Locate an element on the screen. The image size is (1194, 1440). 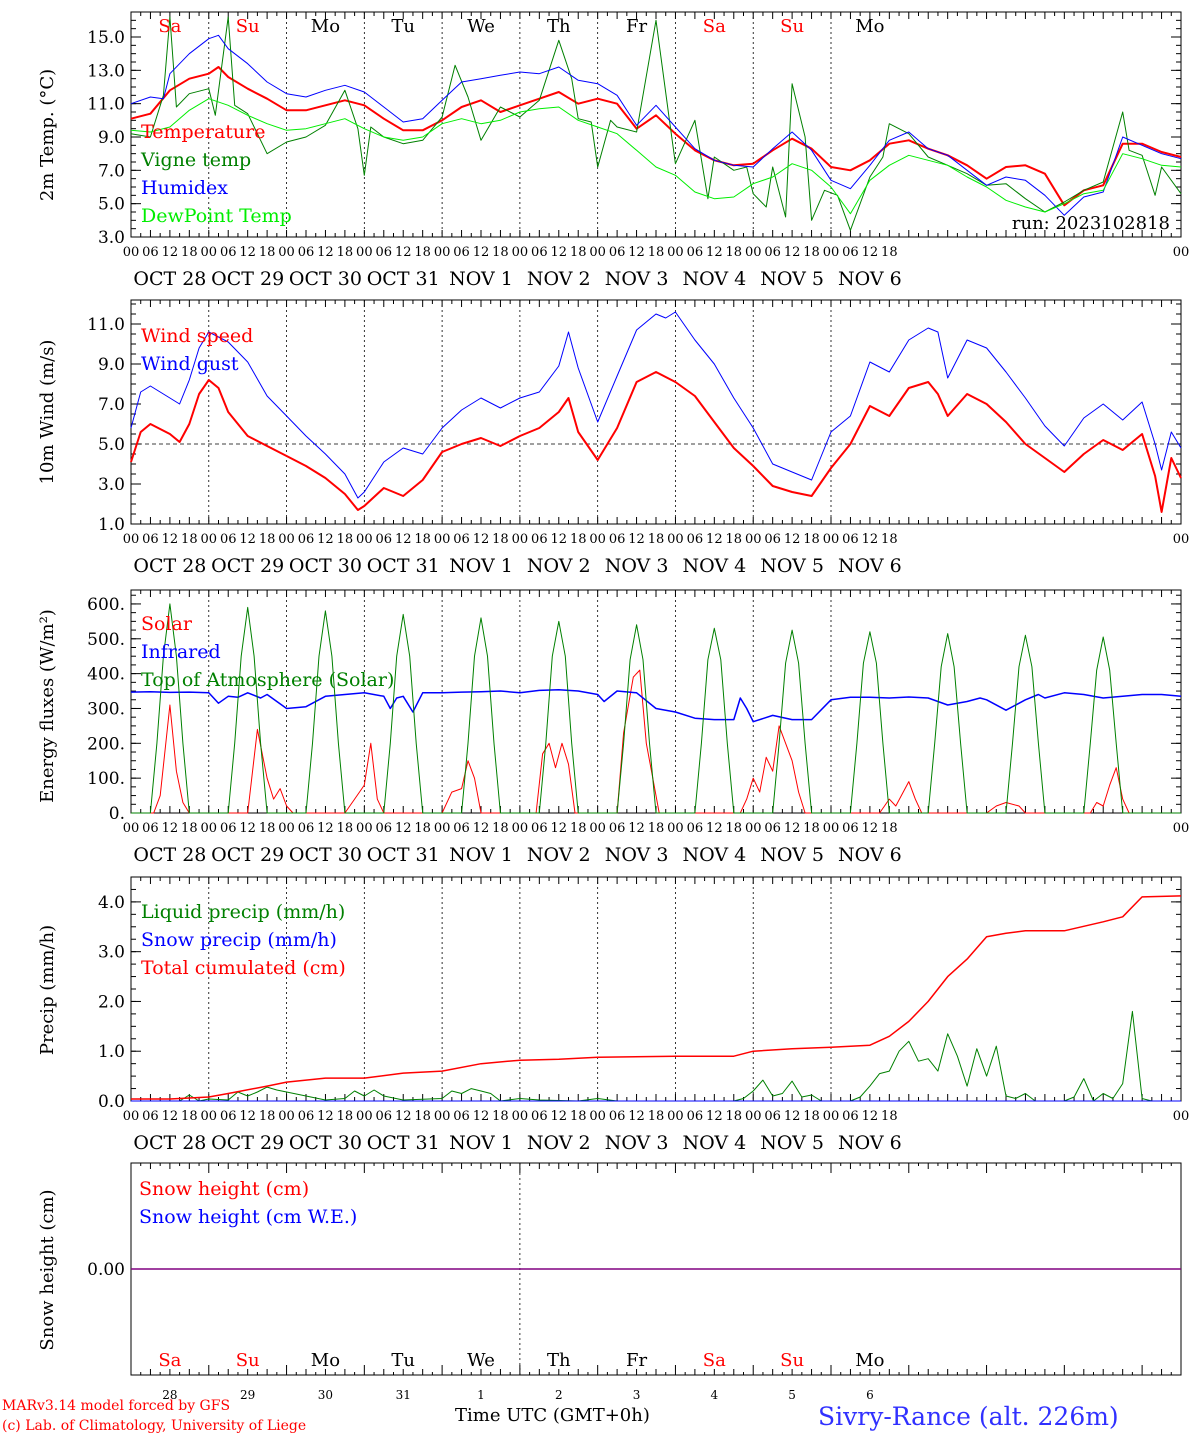
date-label: OCT 29 is located at coordinates (247, 566).